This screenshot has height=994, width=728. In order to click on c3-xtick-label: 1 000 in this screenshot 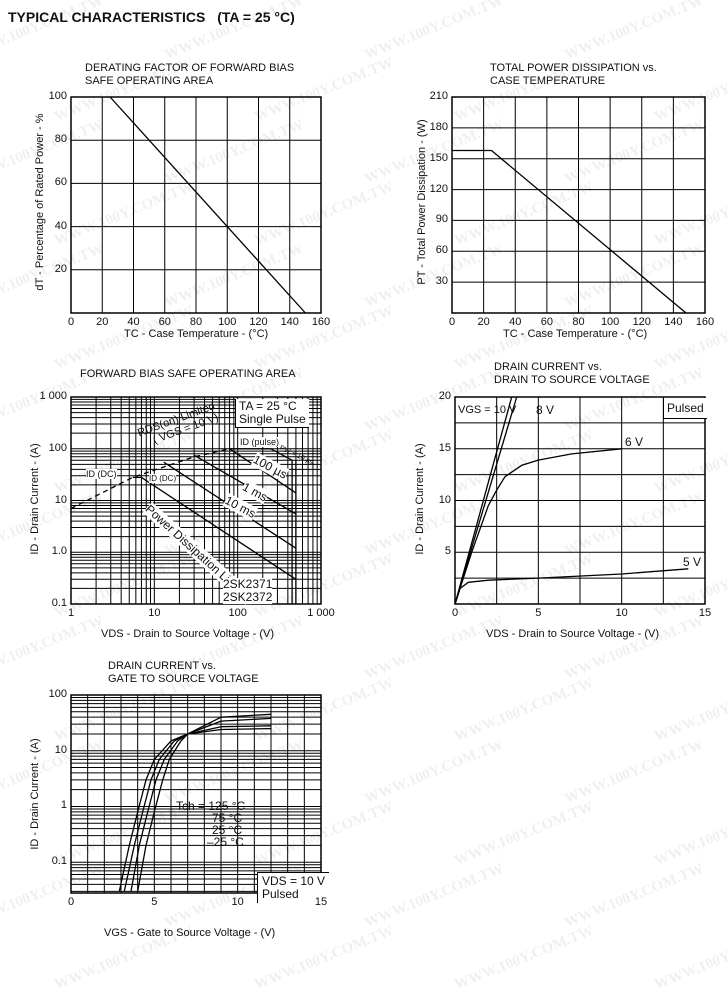, I will do `click(321, 613)`.